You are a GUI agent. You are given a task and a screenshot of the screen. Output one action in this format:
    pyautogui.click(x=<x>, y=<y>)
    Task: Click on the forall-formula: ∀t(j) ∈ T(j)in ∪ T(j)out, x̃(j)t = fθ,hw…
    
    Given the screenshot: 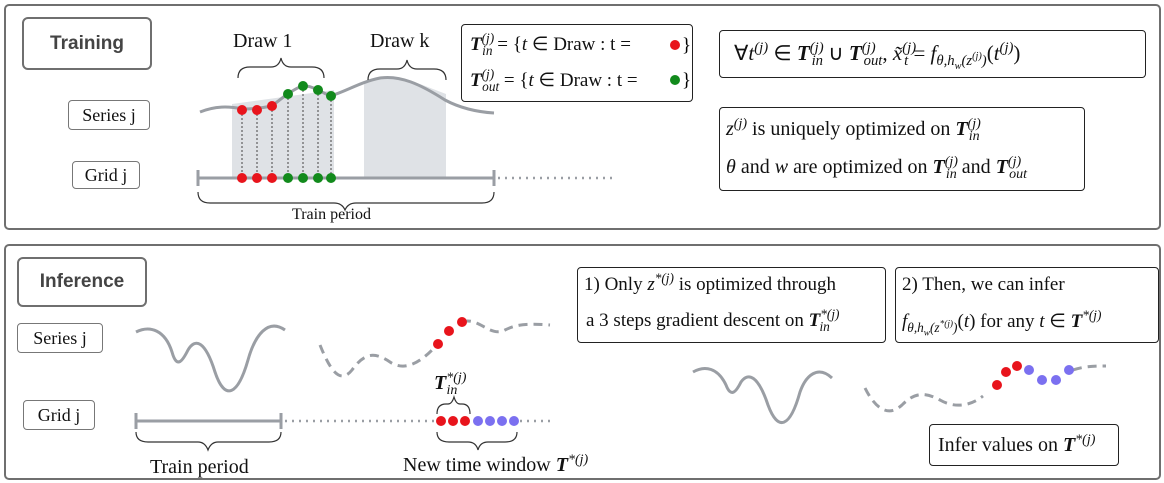 What is the action you would take?
    pyautogui.click(x=932, y=54)
    